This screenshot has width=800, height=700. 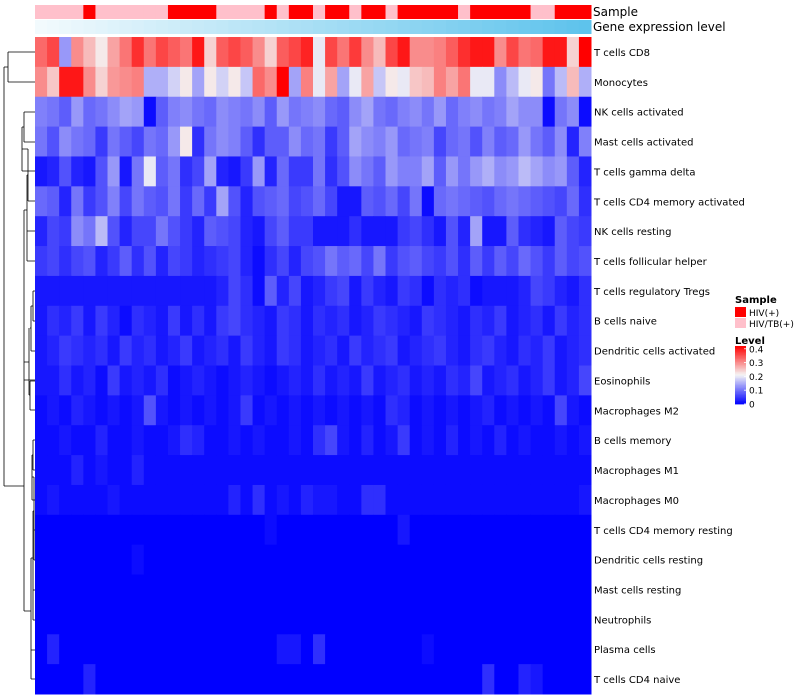 I want to click on level-legend-gradient-step, so click(x=740, y=368).